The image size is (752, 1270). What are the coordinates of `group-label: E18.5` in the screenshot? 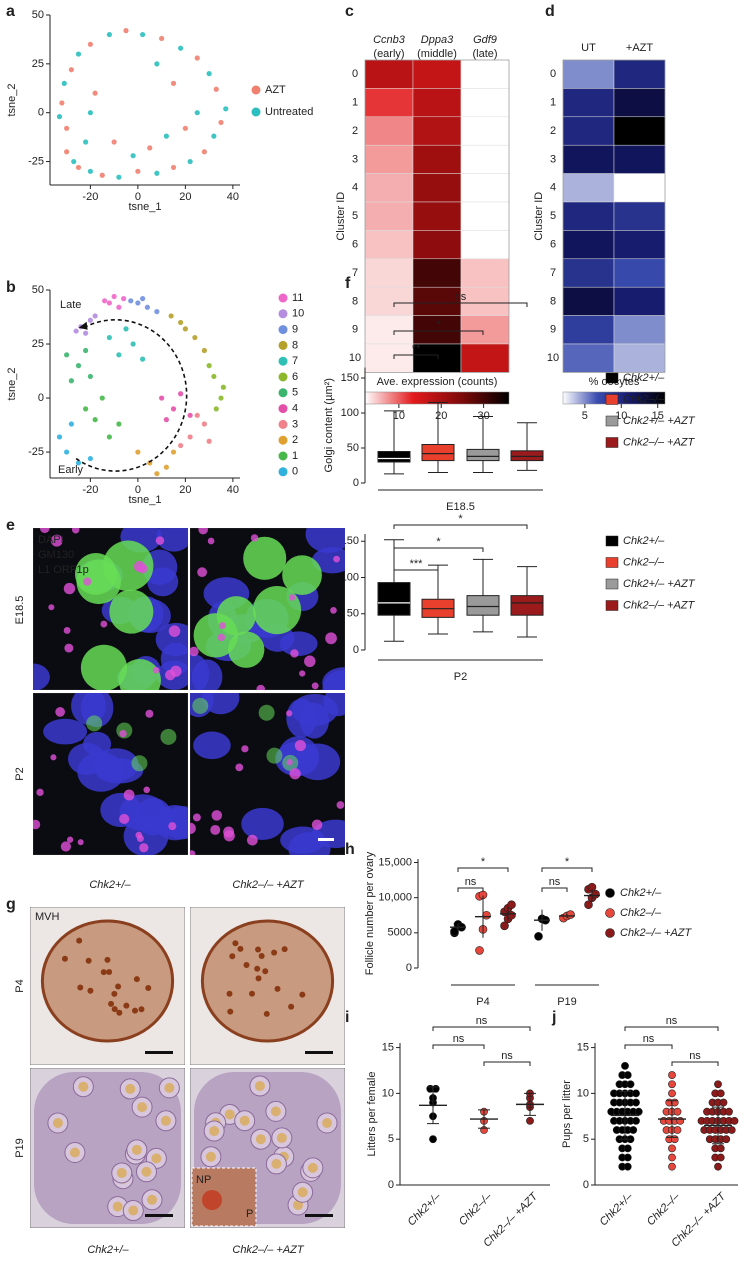 It's located at (460, 507).